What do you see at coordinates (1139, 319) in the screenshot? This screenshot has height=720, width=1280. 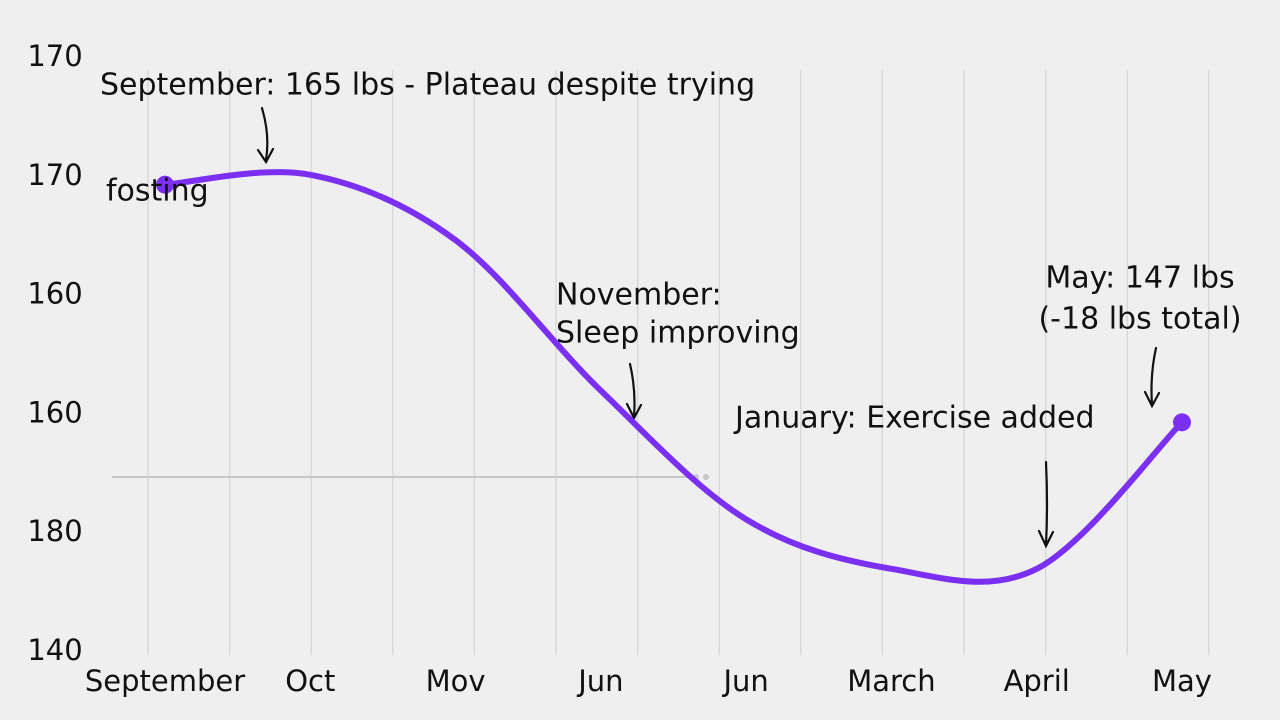 I see `annotation: (-18 lbs total)` at bounding box center [1139, 319].